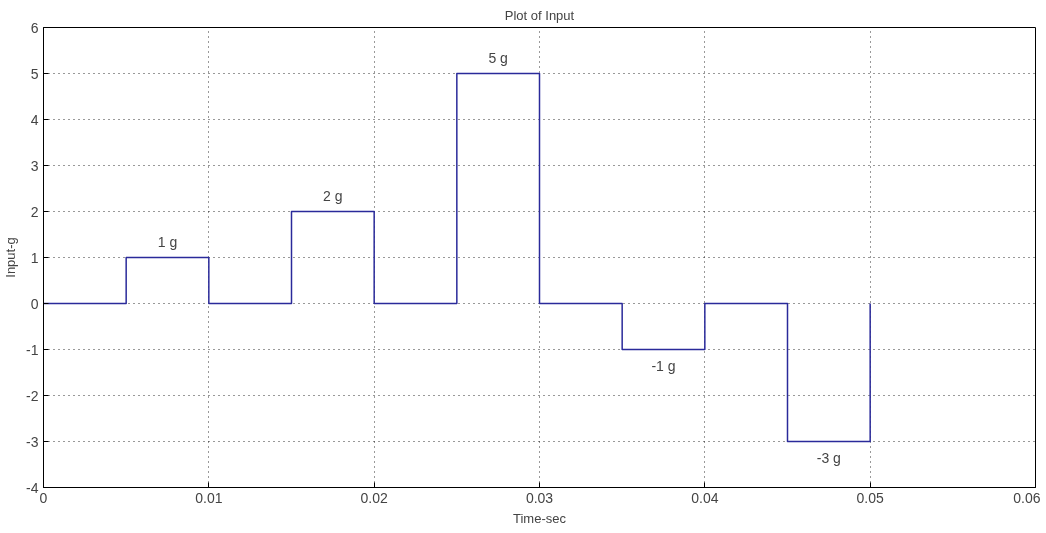 The width and height of the screenshot is (1046, 533). Describe the element at coordinates (32, 441) in the screenshot. I see `y-tick-label: -3` at that location.